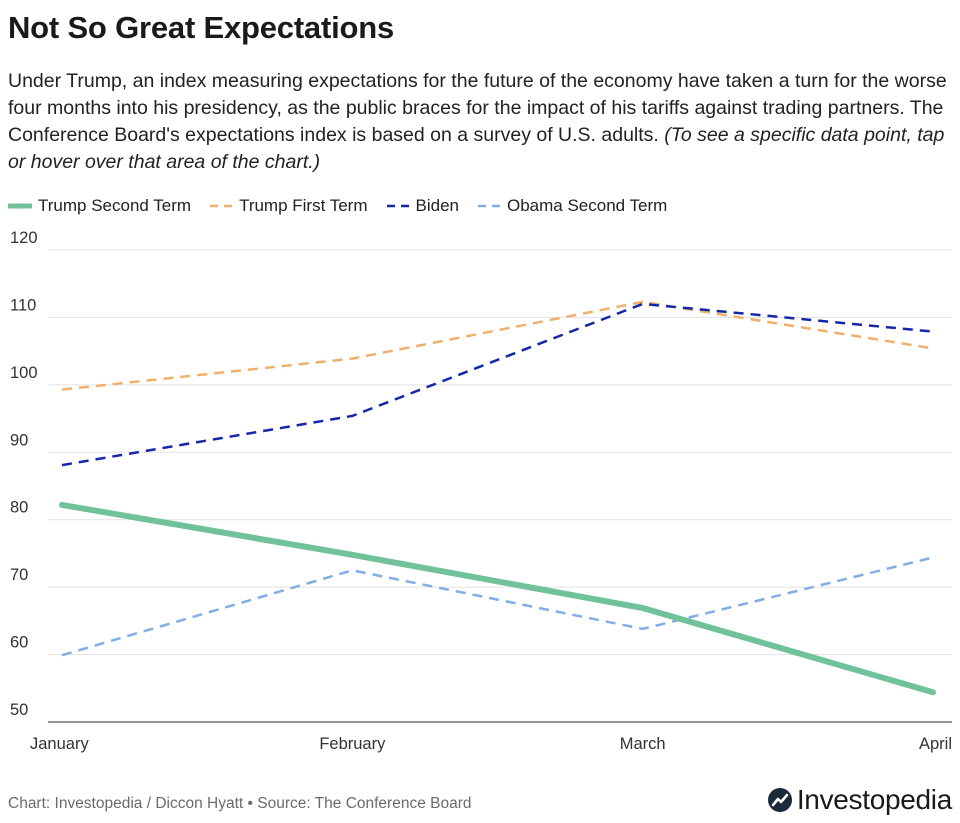  Describe the element at coordinates (643, 744) in the screenshot. I see `x-tick-label: March` at that location.